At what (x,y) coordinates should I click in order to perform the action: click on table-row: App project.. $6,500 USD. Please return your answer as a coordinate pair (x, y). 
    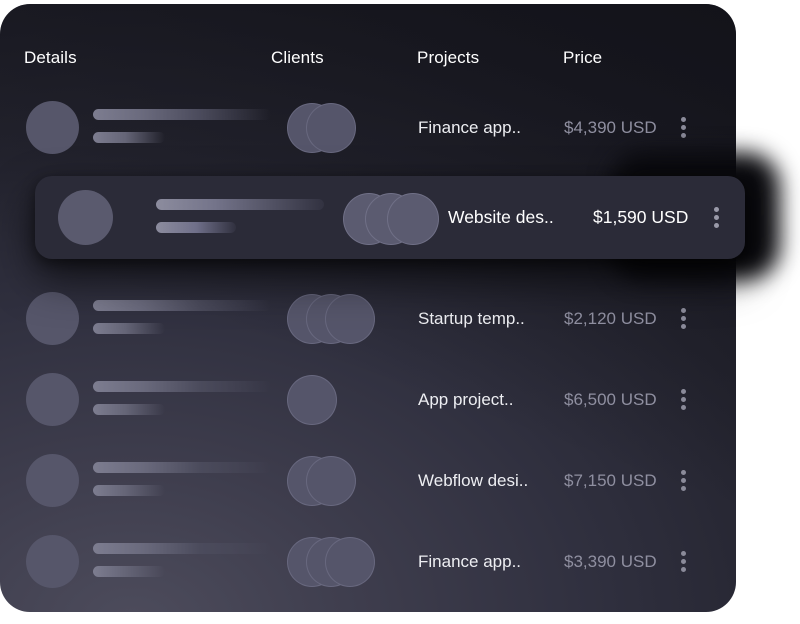
    Looking at the image, I should click on (368, 399).